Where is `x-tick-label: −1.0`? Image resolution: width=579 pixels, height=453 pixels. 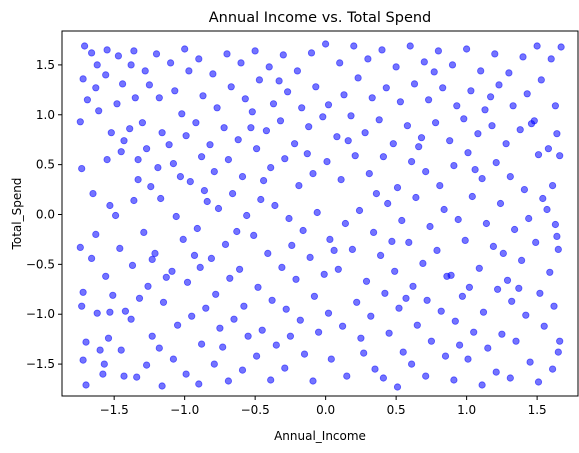
x-tick-label: −1.0 is located at coordinates (184, 410).